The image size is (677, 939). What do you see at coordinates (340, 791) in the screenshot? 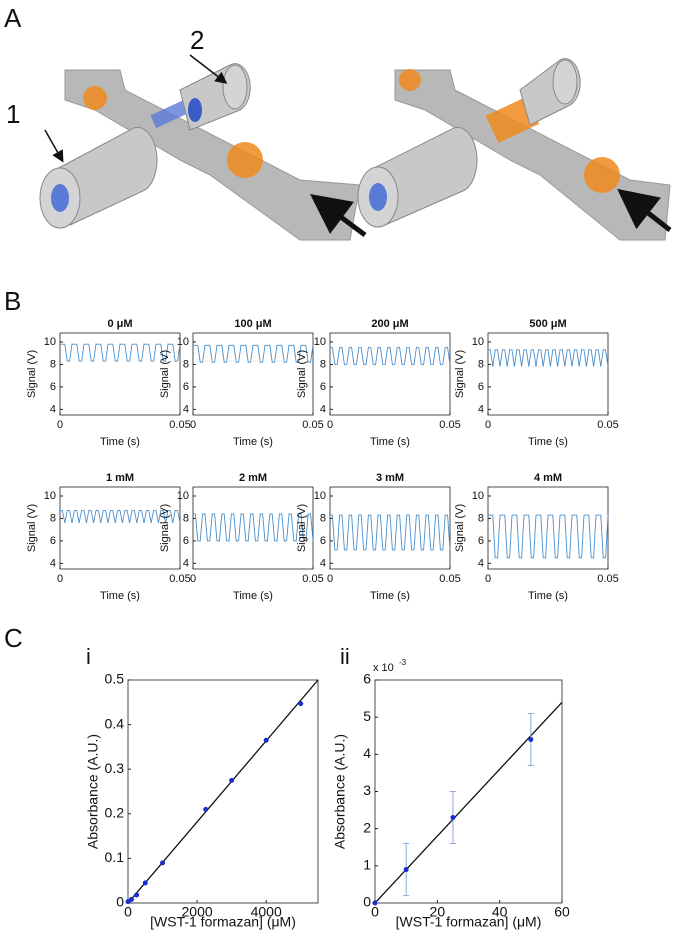
I see `y-axis-label: Absorbance (A.U.)` at bounding box center [340, 791].